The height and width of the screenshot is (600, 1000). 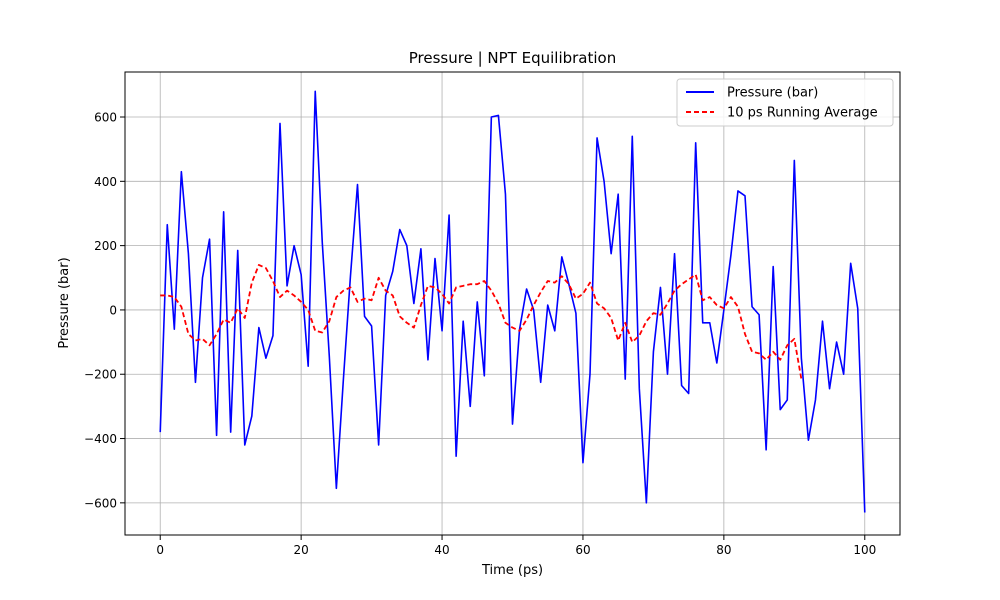 I want to click on y-axis: −600 −400 −200 0 200 400 600, so click(x=104, y=310).